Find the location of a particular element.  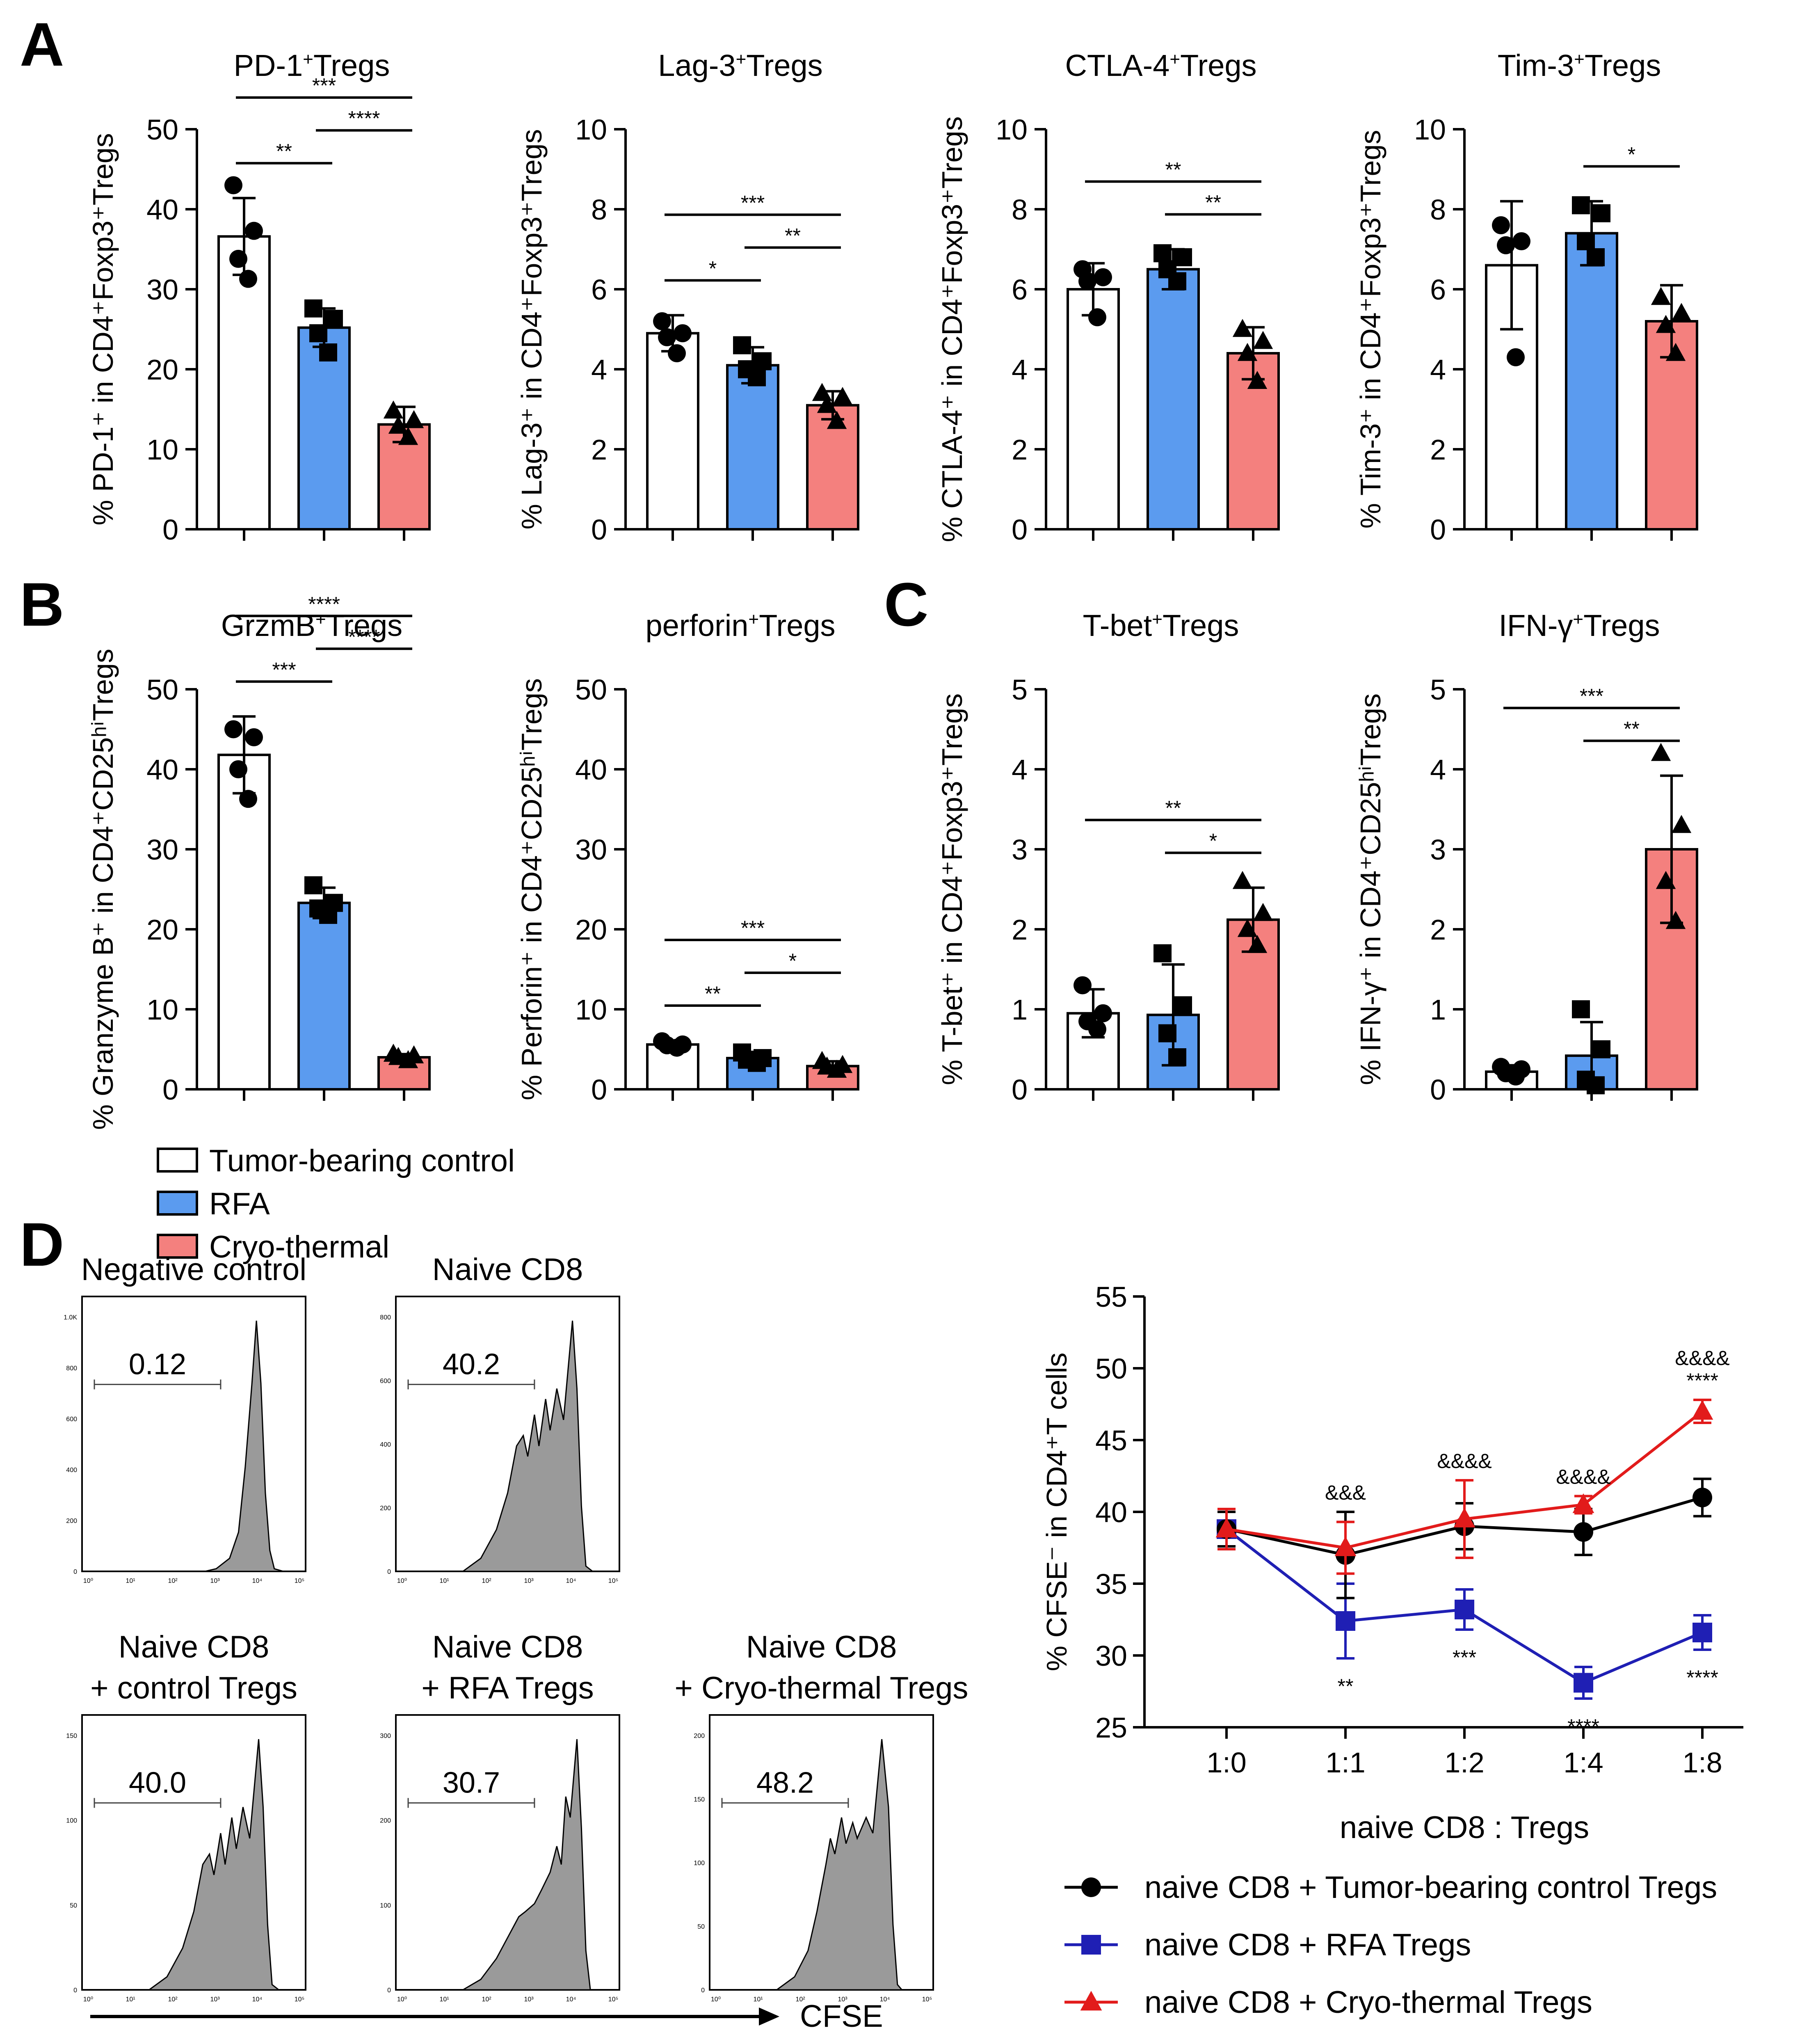

y-axis-label: % Granzyme B⁺ in CD4⁺CD25ʰⁱTregs is located at coordinates (103, 890).